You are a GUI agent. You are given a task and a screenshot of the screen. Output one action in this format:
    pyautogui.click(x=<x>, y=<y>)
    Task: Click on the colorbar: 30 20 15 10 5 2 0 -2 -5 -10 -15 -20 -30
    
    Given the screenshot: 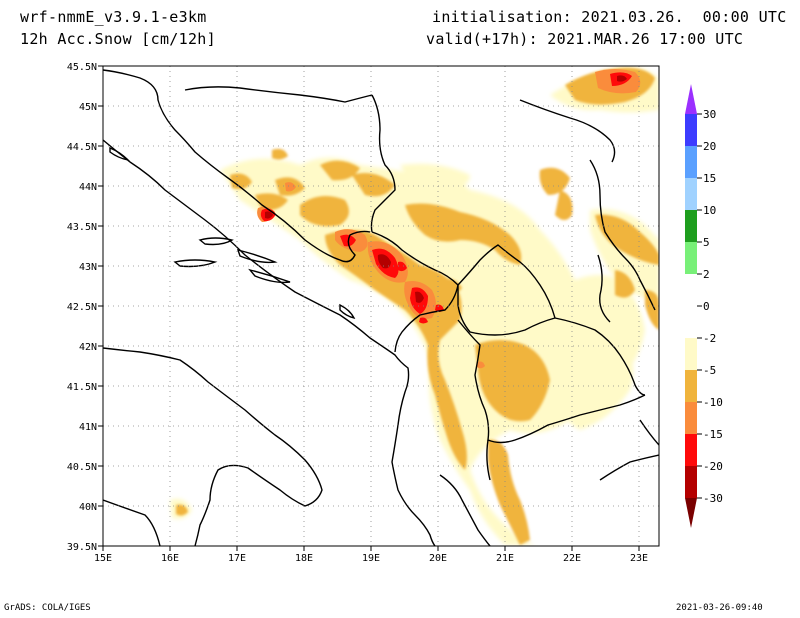 What is the action you would take?
    pyautogui.click(x=704, y=306)
    